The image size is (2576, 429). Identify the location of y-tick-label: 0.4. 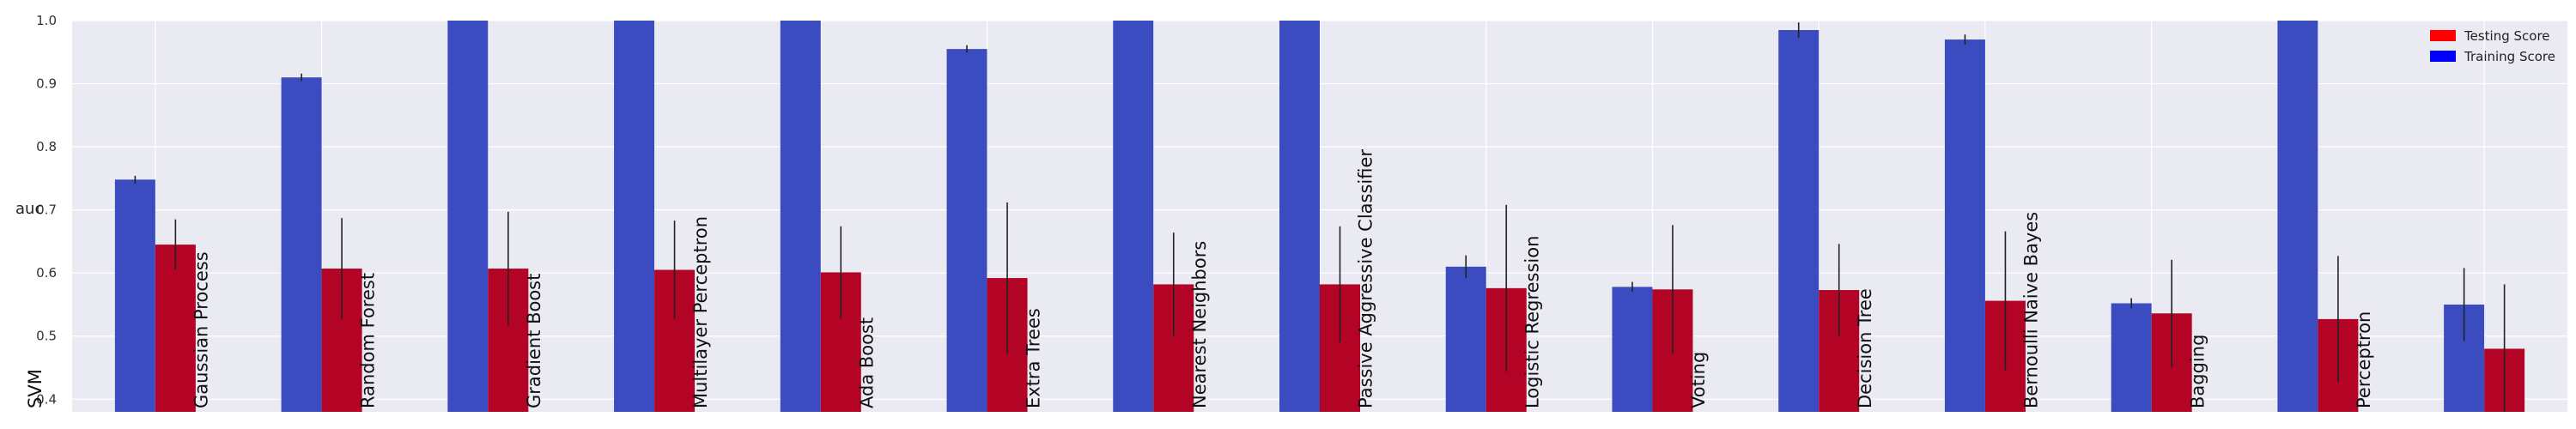
(46, 399).